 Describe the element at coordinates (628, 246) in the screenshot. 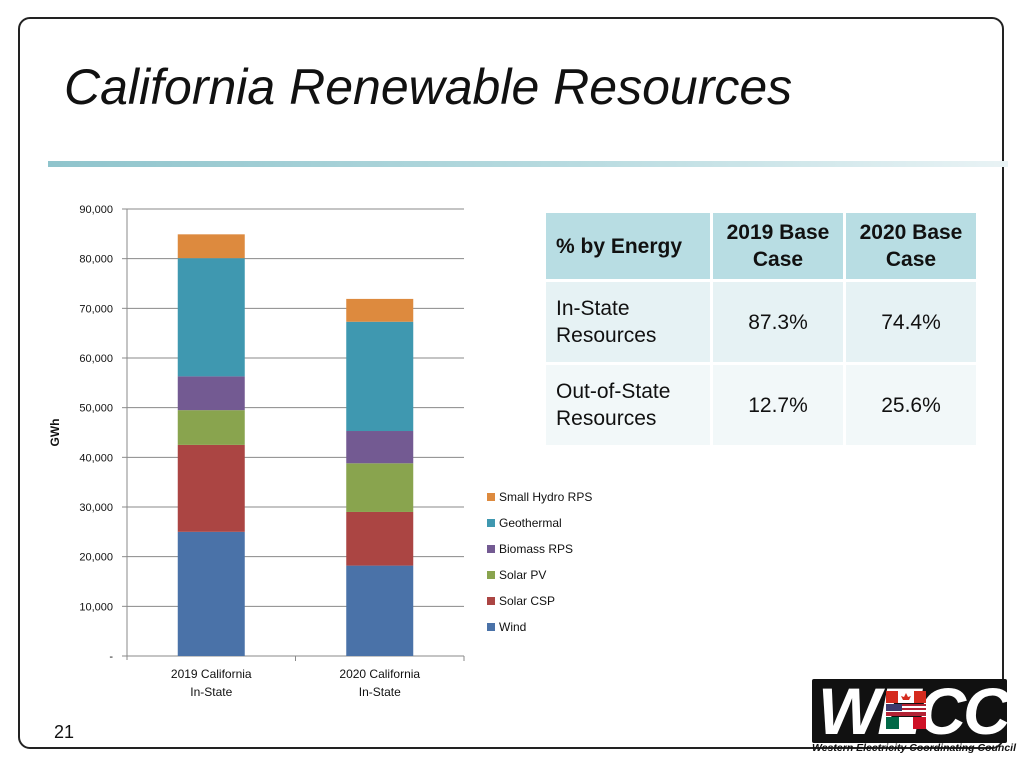

I see `table-header-energy: % by Energy` at that location.